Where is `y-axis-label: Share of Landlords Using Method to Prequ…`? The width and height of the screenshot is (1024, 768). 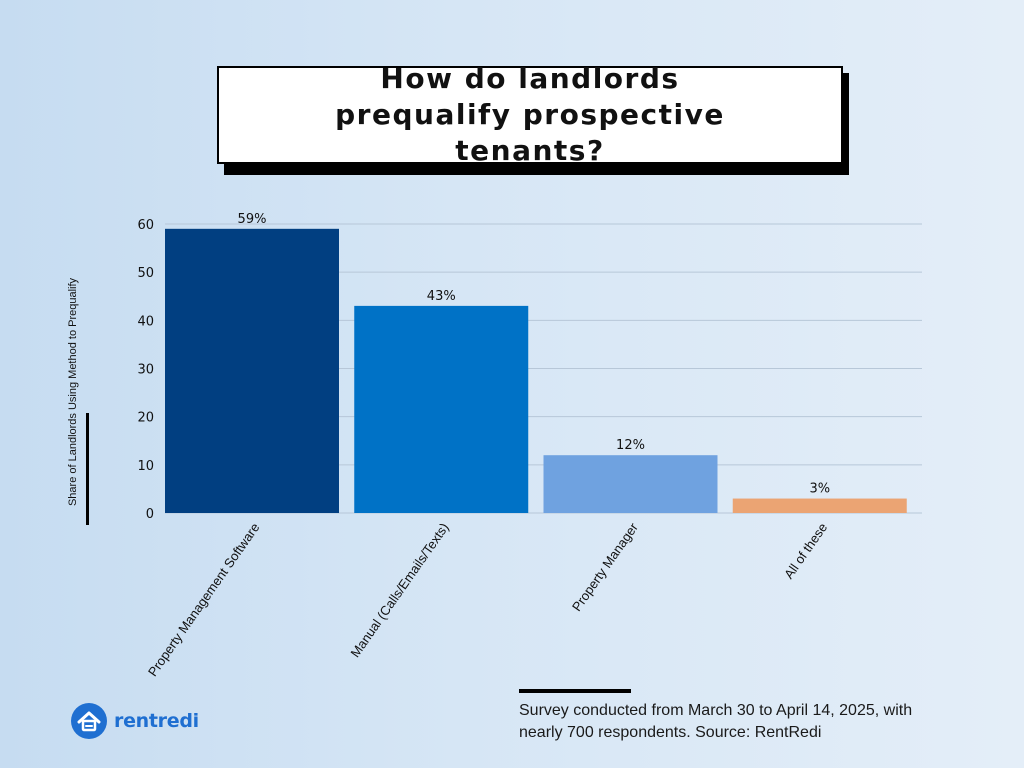
y-axis-label: Share of Landlords Using Method to Prequ… is located at coordinates (73, 391).